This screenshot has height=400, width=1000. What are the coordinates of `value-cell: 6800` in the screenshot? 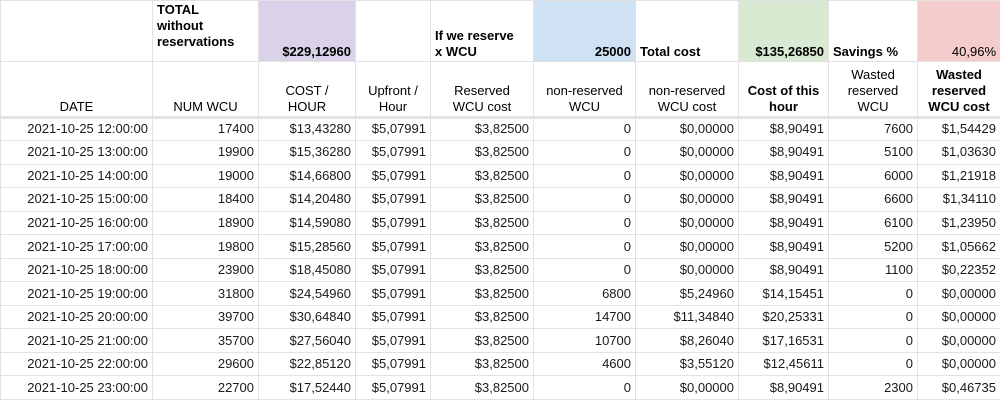 It's located at (584, 293).